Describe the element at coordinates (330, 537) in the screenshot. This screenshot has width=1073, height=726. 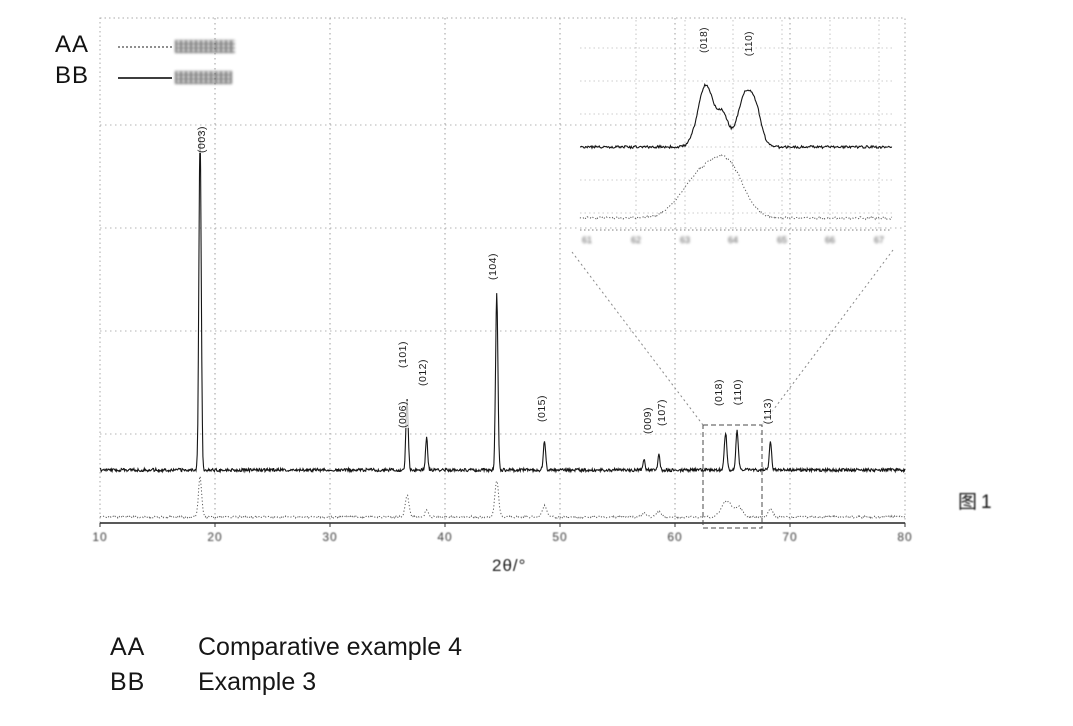
I see `x-tick-label: 30` at that location.